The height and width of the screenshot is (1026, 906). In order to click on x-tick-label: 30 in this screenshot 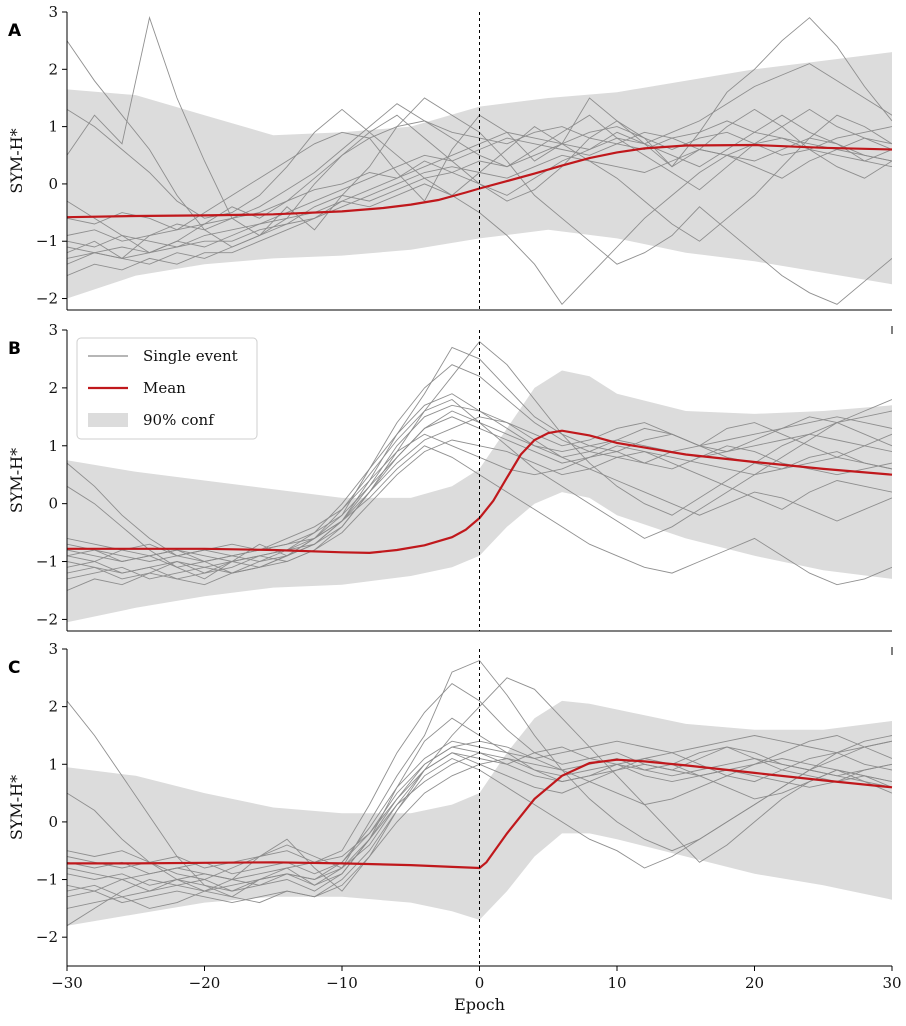, I will do `click(891, 983)`.